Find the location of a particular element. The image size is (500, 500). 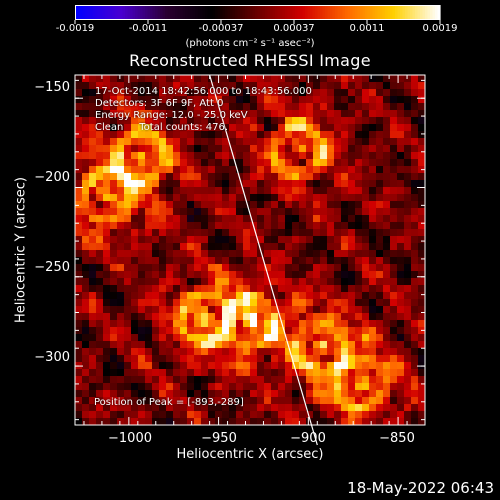

colorbar-tick: 0.0011 is located at coordinates (367, 28).